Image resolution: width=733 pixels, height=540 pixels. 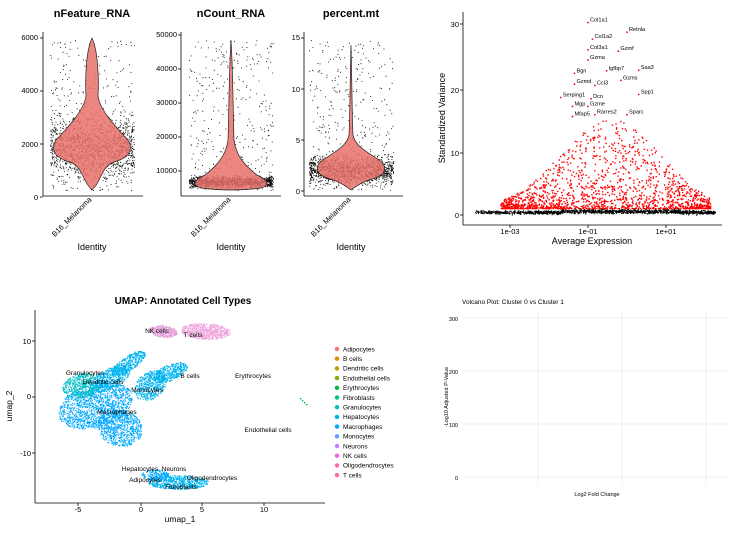 What do you see at coordinates (599, 48) in the screenshot?
I see `gene-label: Col3a1` at bounding box center [599, 48].